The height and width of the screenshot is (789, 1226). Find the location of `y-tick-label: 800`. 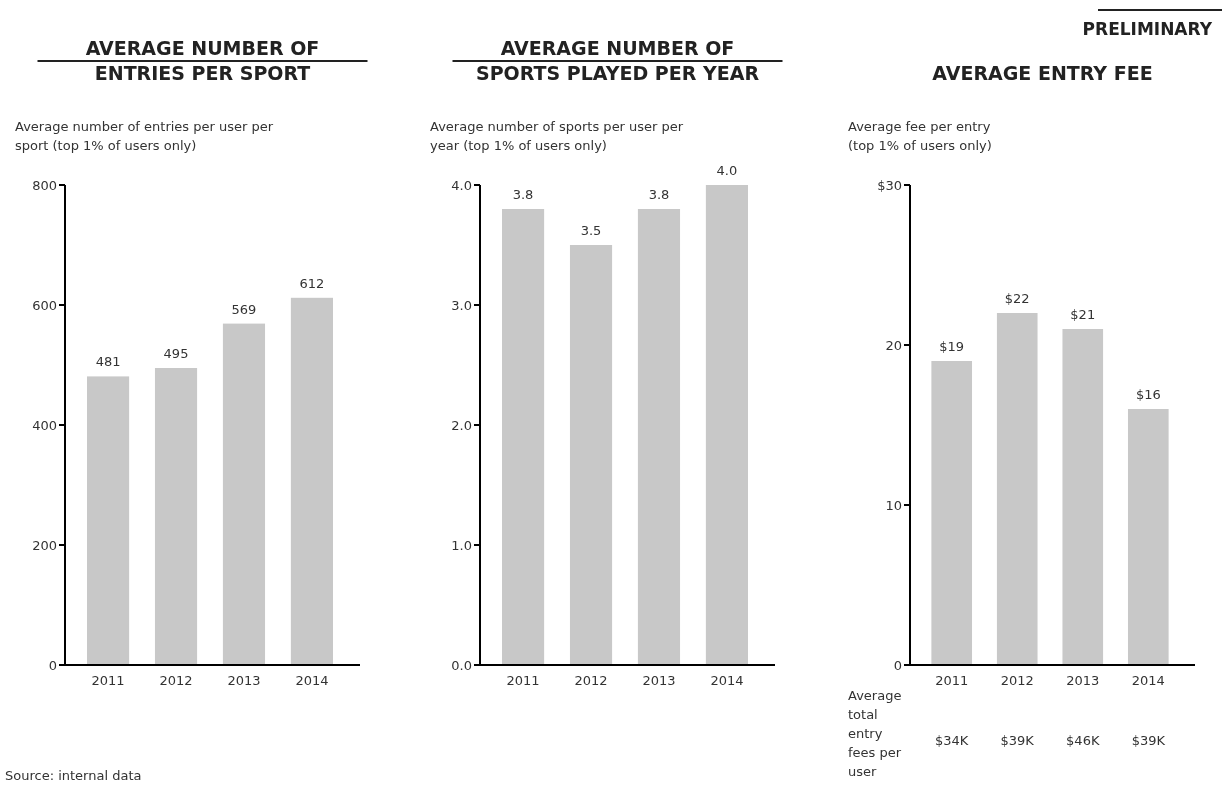

y-tick-label: 800 is located at coordinates (44, 185).